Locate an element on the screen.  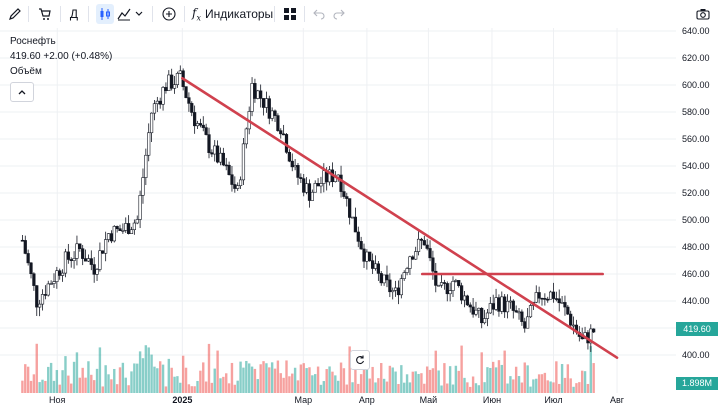
time-tick-label: 2025 is located at coordinates (182, 400).